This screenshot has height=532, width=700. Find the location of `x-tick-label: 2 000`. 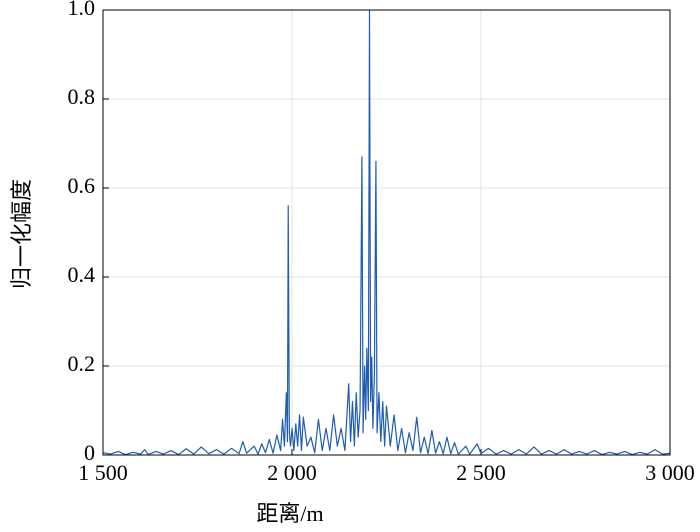

x-tick-label: 2 000 is located at coordinates (292, 472).